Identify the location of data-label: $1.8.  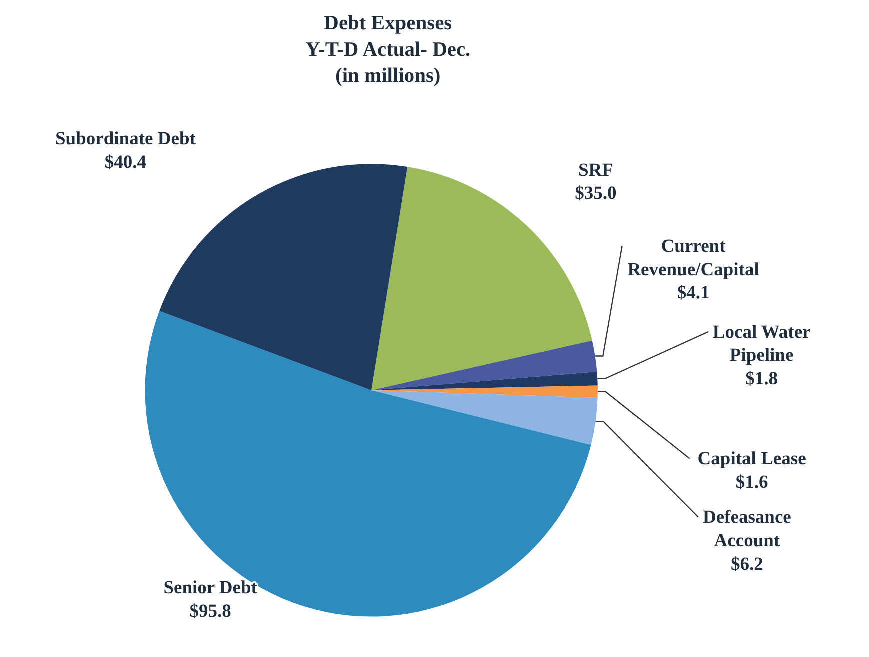
(762, 379).